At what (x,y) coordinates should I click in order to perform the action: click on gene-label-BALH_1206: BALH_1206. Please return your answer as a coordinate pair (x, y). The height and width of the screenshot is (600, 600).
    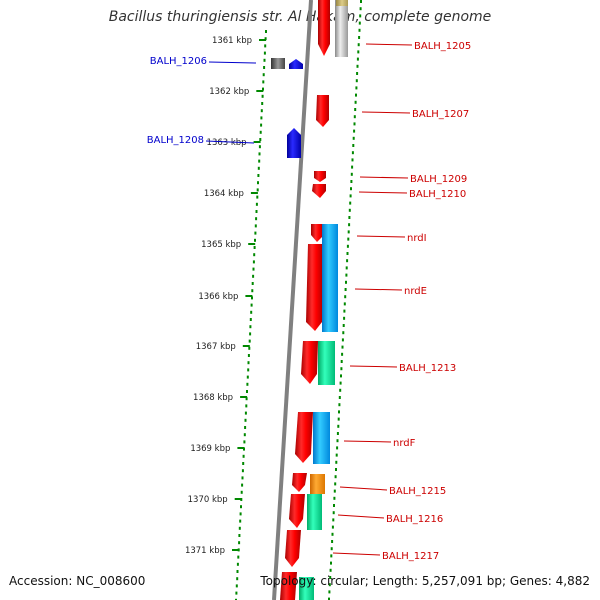
    Looking at the image, I should click on (178, 61).